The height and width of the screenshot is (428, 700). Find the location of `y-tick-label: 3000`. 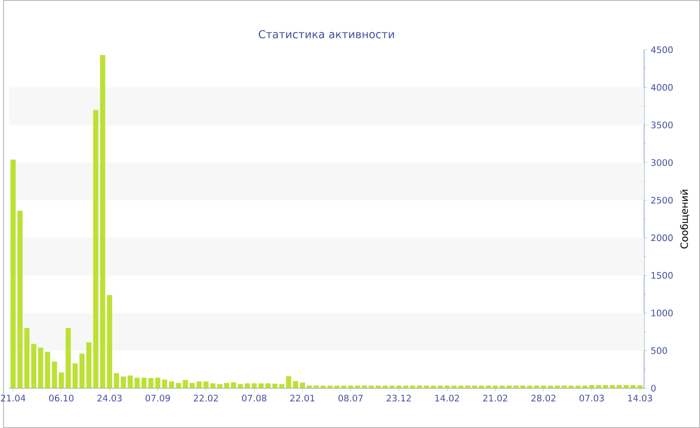

y-tick-label: 3000 is located at coordinates (662, 162).